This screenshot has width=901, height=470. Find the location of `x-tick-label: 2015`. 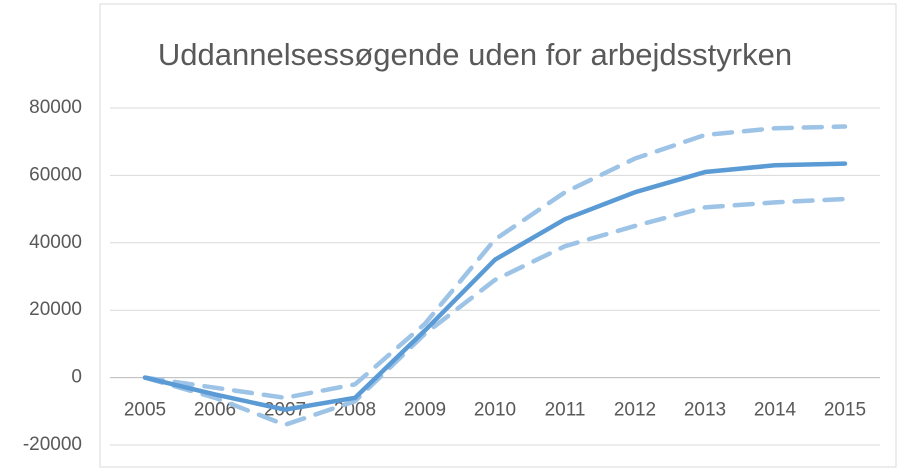

x-tick-label: 2015 is located at coordinates (845, 410).